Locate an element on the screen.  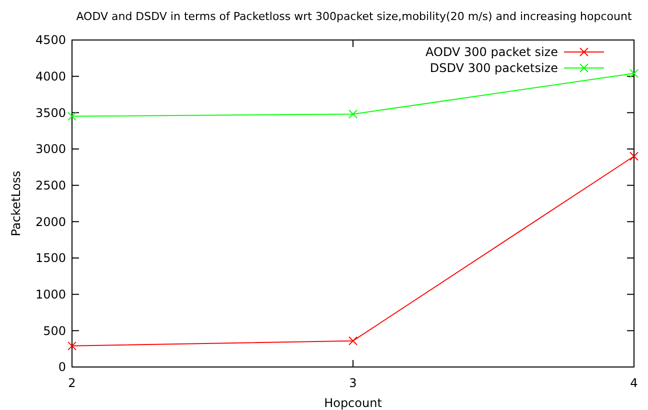
y-tick-label: 0 is located at coordinates (62, 367).